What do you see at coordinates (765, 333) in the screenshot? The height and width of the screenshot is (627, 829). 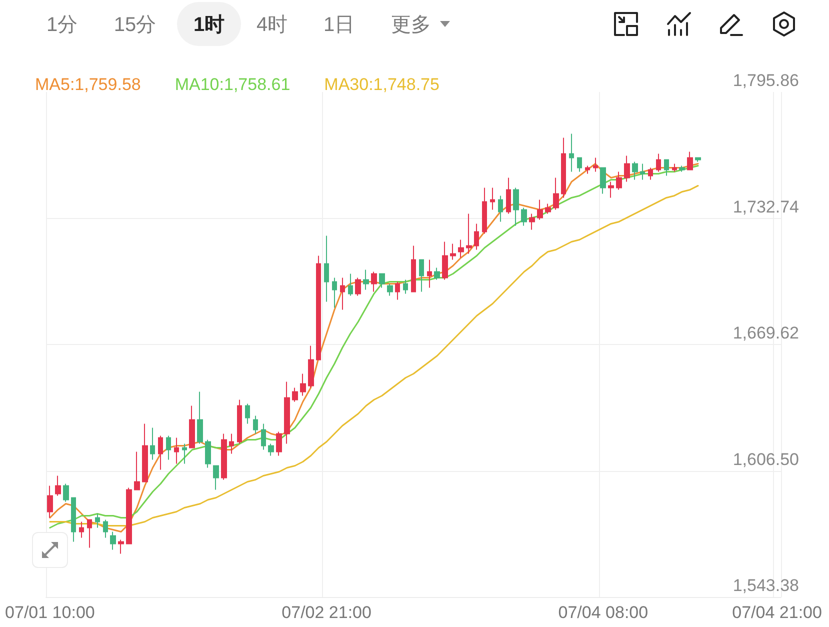 I see `y-tick-label: 1,669.62` at bounding box center [765, 333].